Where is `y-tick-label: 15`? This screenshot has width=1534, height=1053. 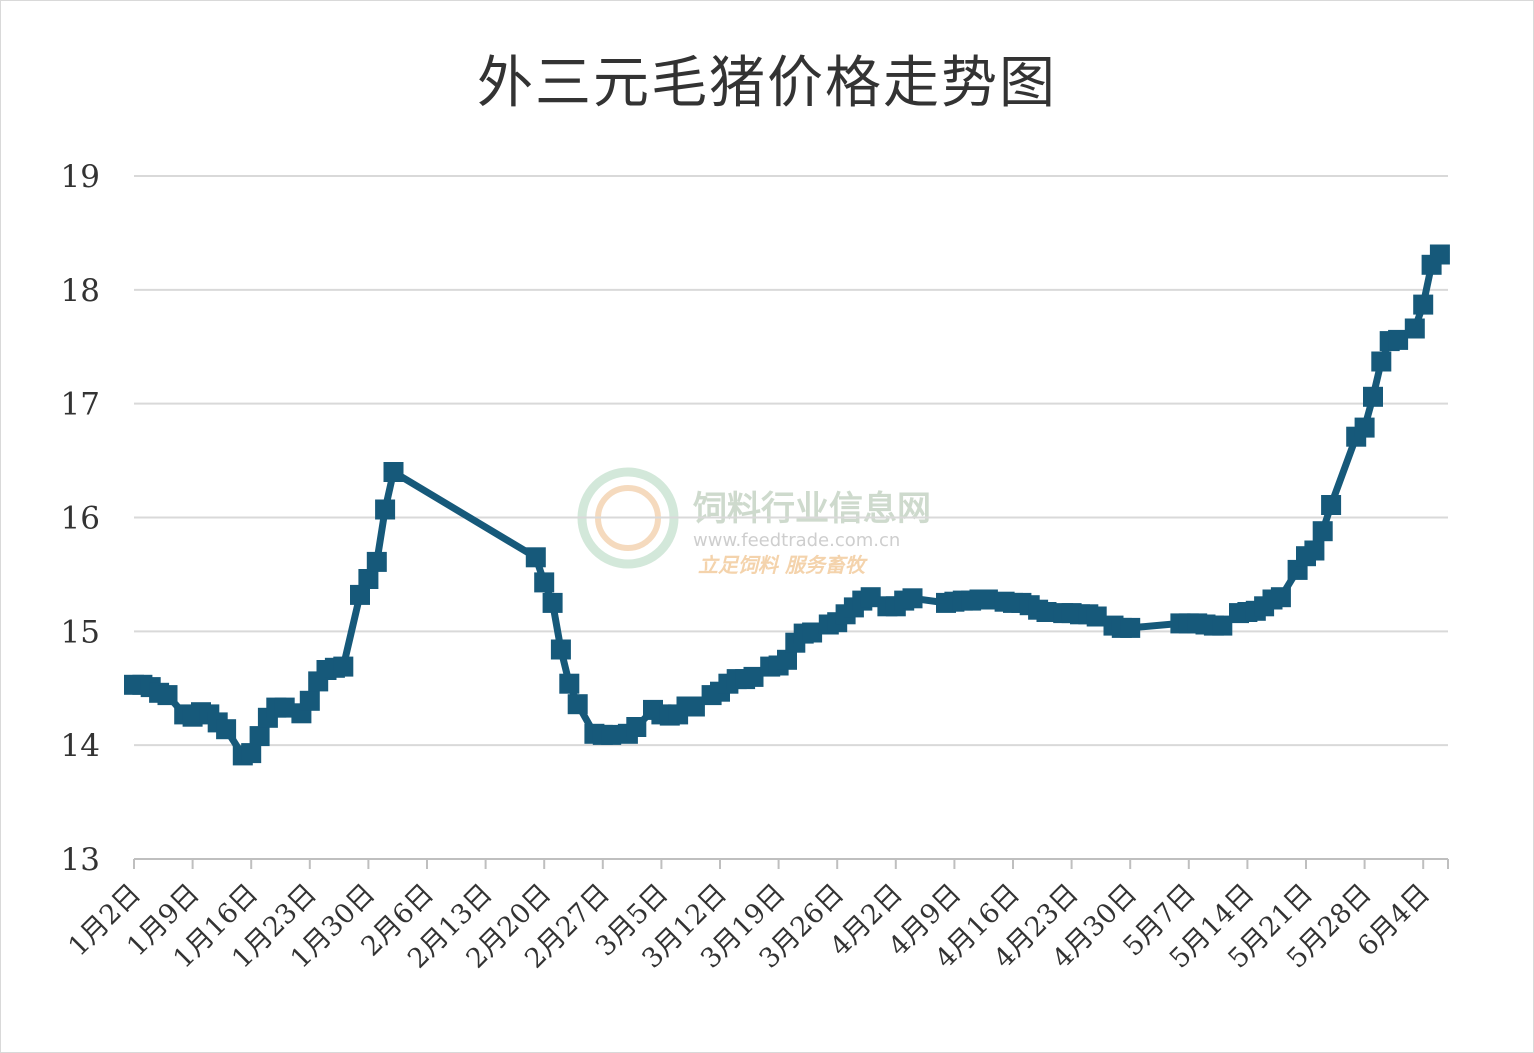 y-tick-label: 15 is located at coordinates (80, 632).